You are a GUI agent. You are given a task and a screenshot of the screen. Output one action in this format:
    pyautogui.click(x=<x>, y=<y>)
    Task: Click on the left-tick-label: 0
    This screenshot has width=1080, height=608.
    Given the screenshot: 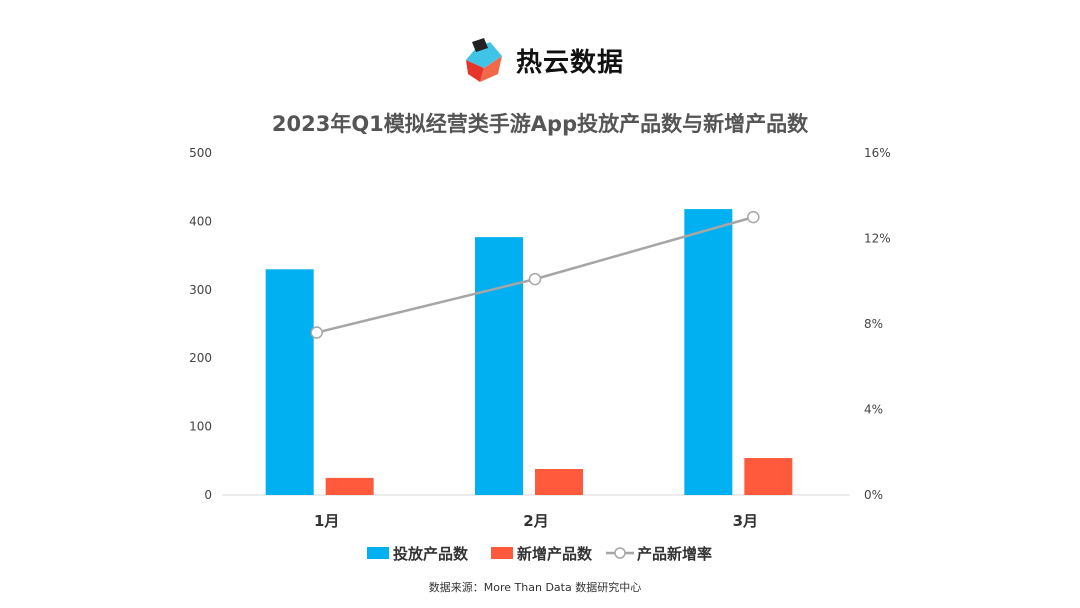 What is the action you would take?
    pyautogui.click(x=208, y=495)
    